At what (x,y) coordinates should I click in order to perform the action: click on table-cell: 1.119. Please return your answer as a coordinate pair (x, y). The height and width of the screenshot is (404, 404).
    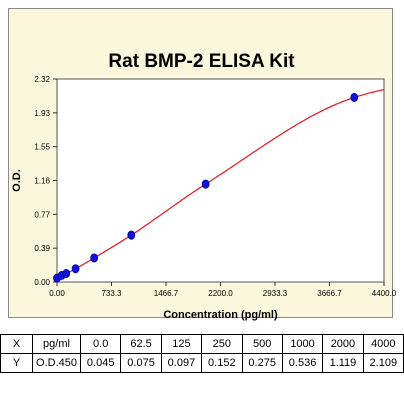
    Looking at the image, I should click on (343, 363).